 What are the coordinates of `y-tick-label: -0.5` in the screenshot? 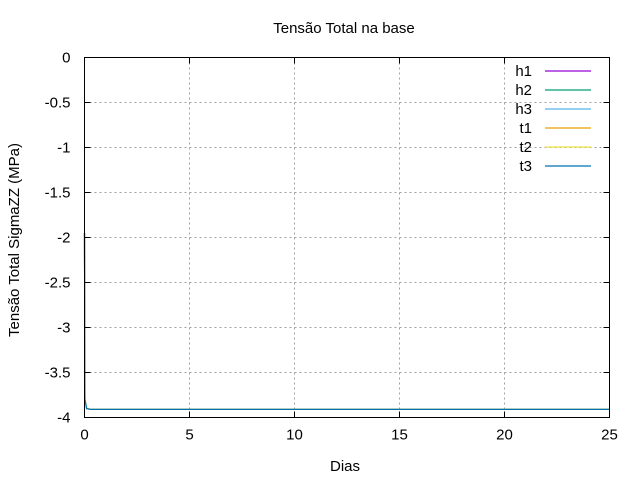 It's located at (58, 103).